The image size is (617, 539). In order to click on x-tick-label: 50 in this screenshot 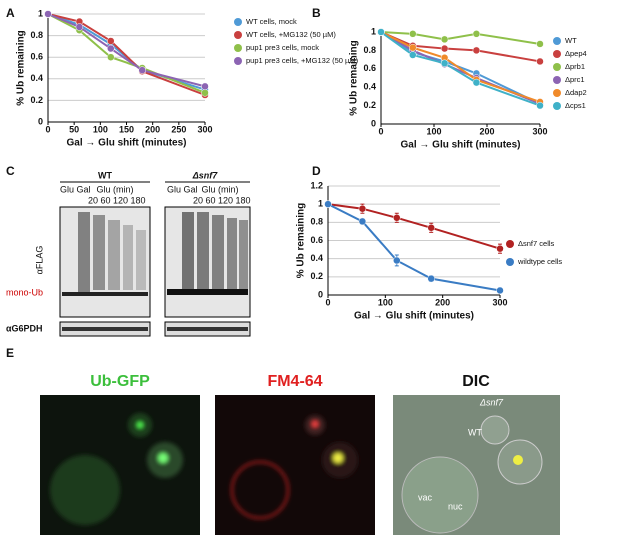, I will do `click(74, 129)`.